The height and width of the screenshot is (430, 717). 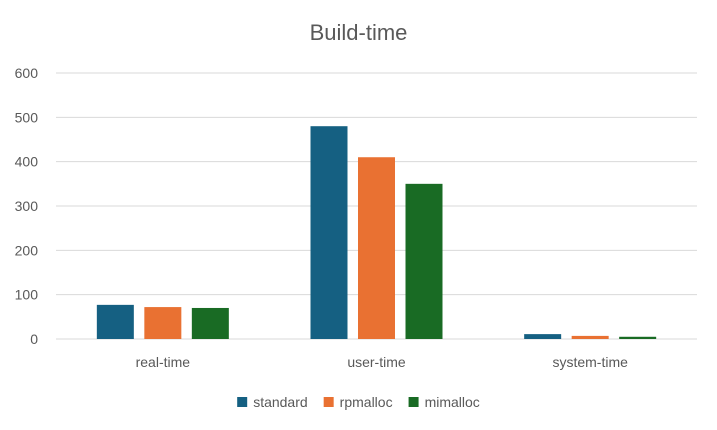 What do you see at coordinates (329, 232) in the screenshot?
I see `bar-standard-user-time` at bounding box center [329, 232].